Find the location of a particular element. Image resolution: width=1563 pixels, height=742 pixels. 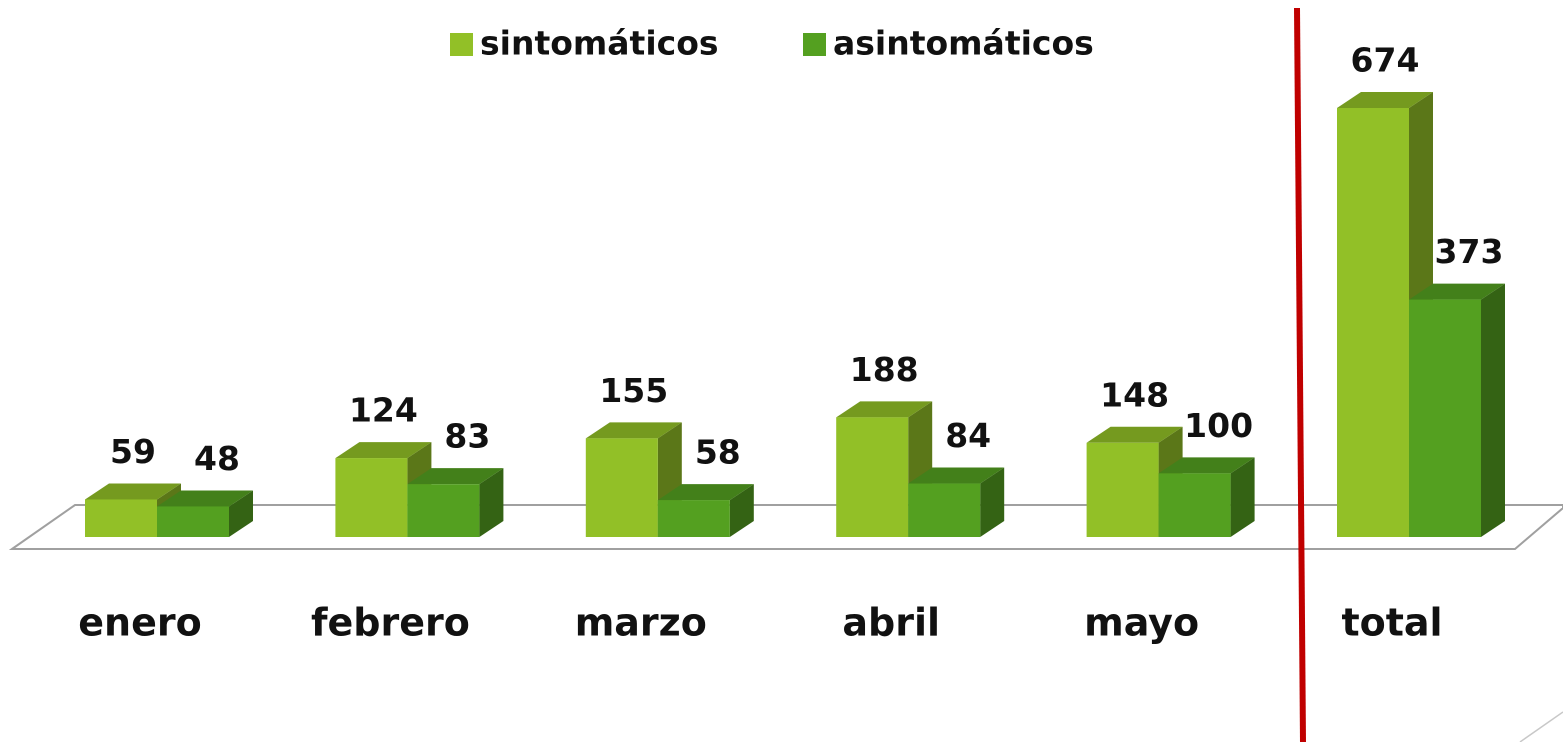

value-label: 124 is located at coordinates (383, 410).